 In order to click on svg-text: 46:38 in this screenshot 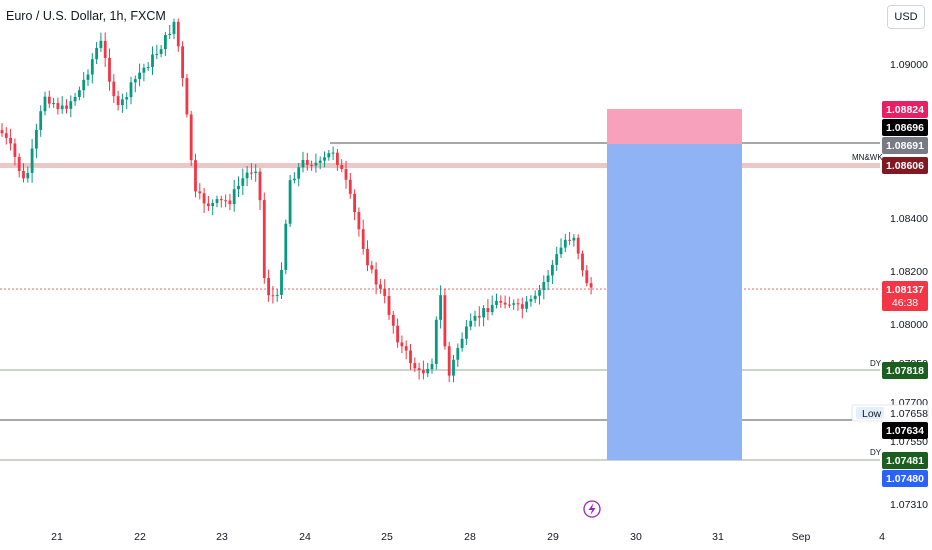, I will do `click(905, 303)`.